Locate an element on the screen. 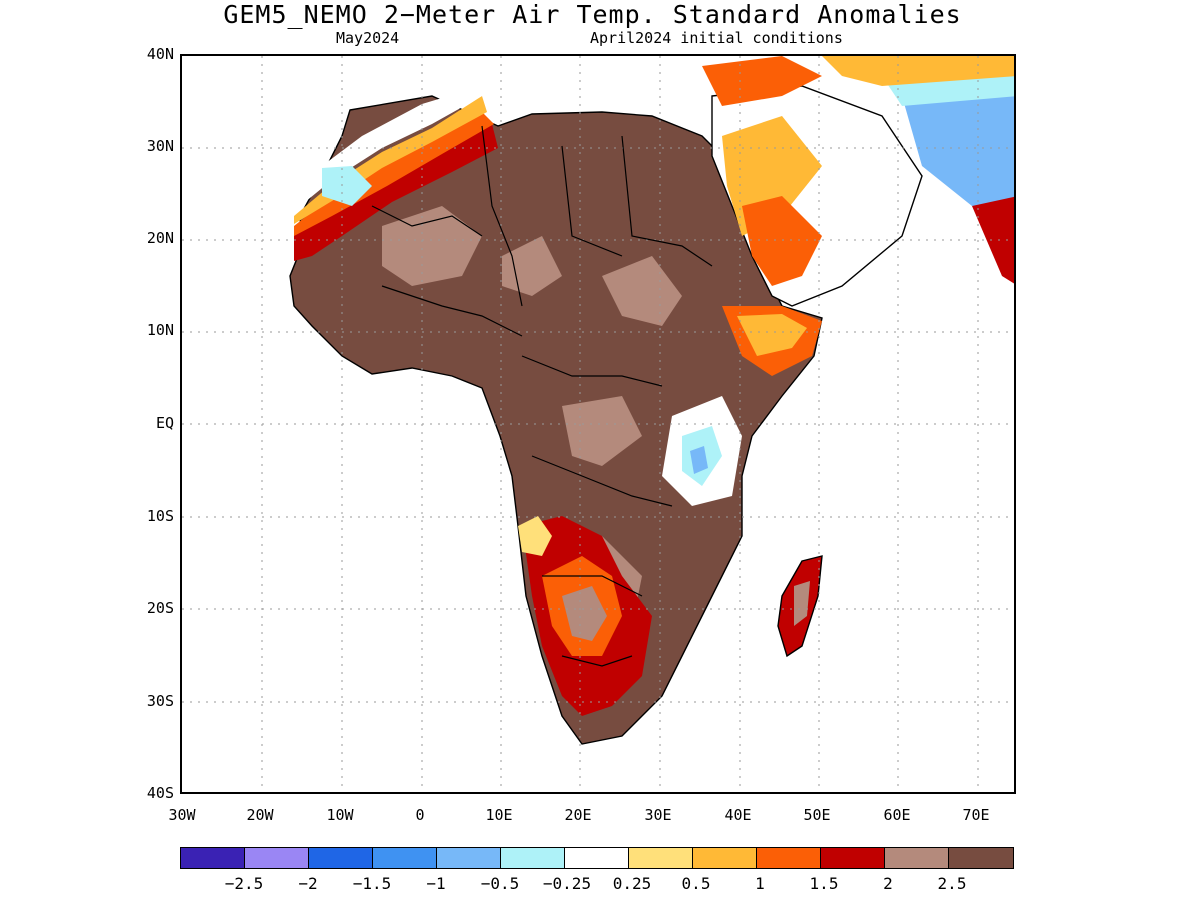 The image size is (1200, 900). lon-label-10w: 10W is located at coordinates (340, 815).